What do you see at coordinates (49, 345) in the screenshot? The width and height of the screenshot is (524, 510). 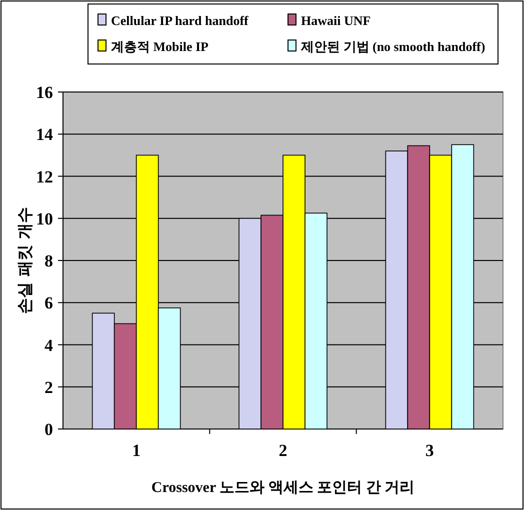 I see `y-tick-label: 4` at bounding box center [49, 345].